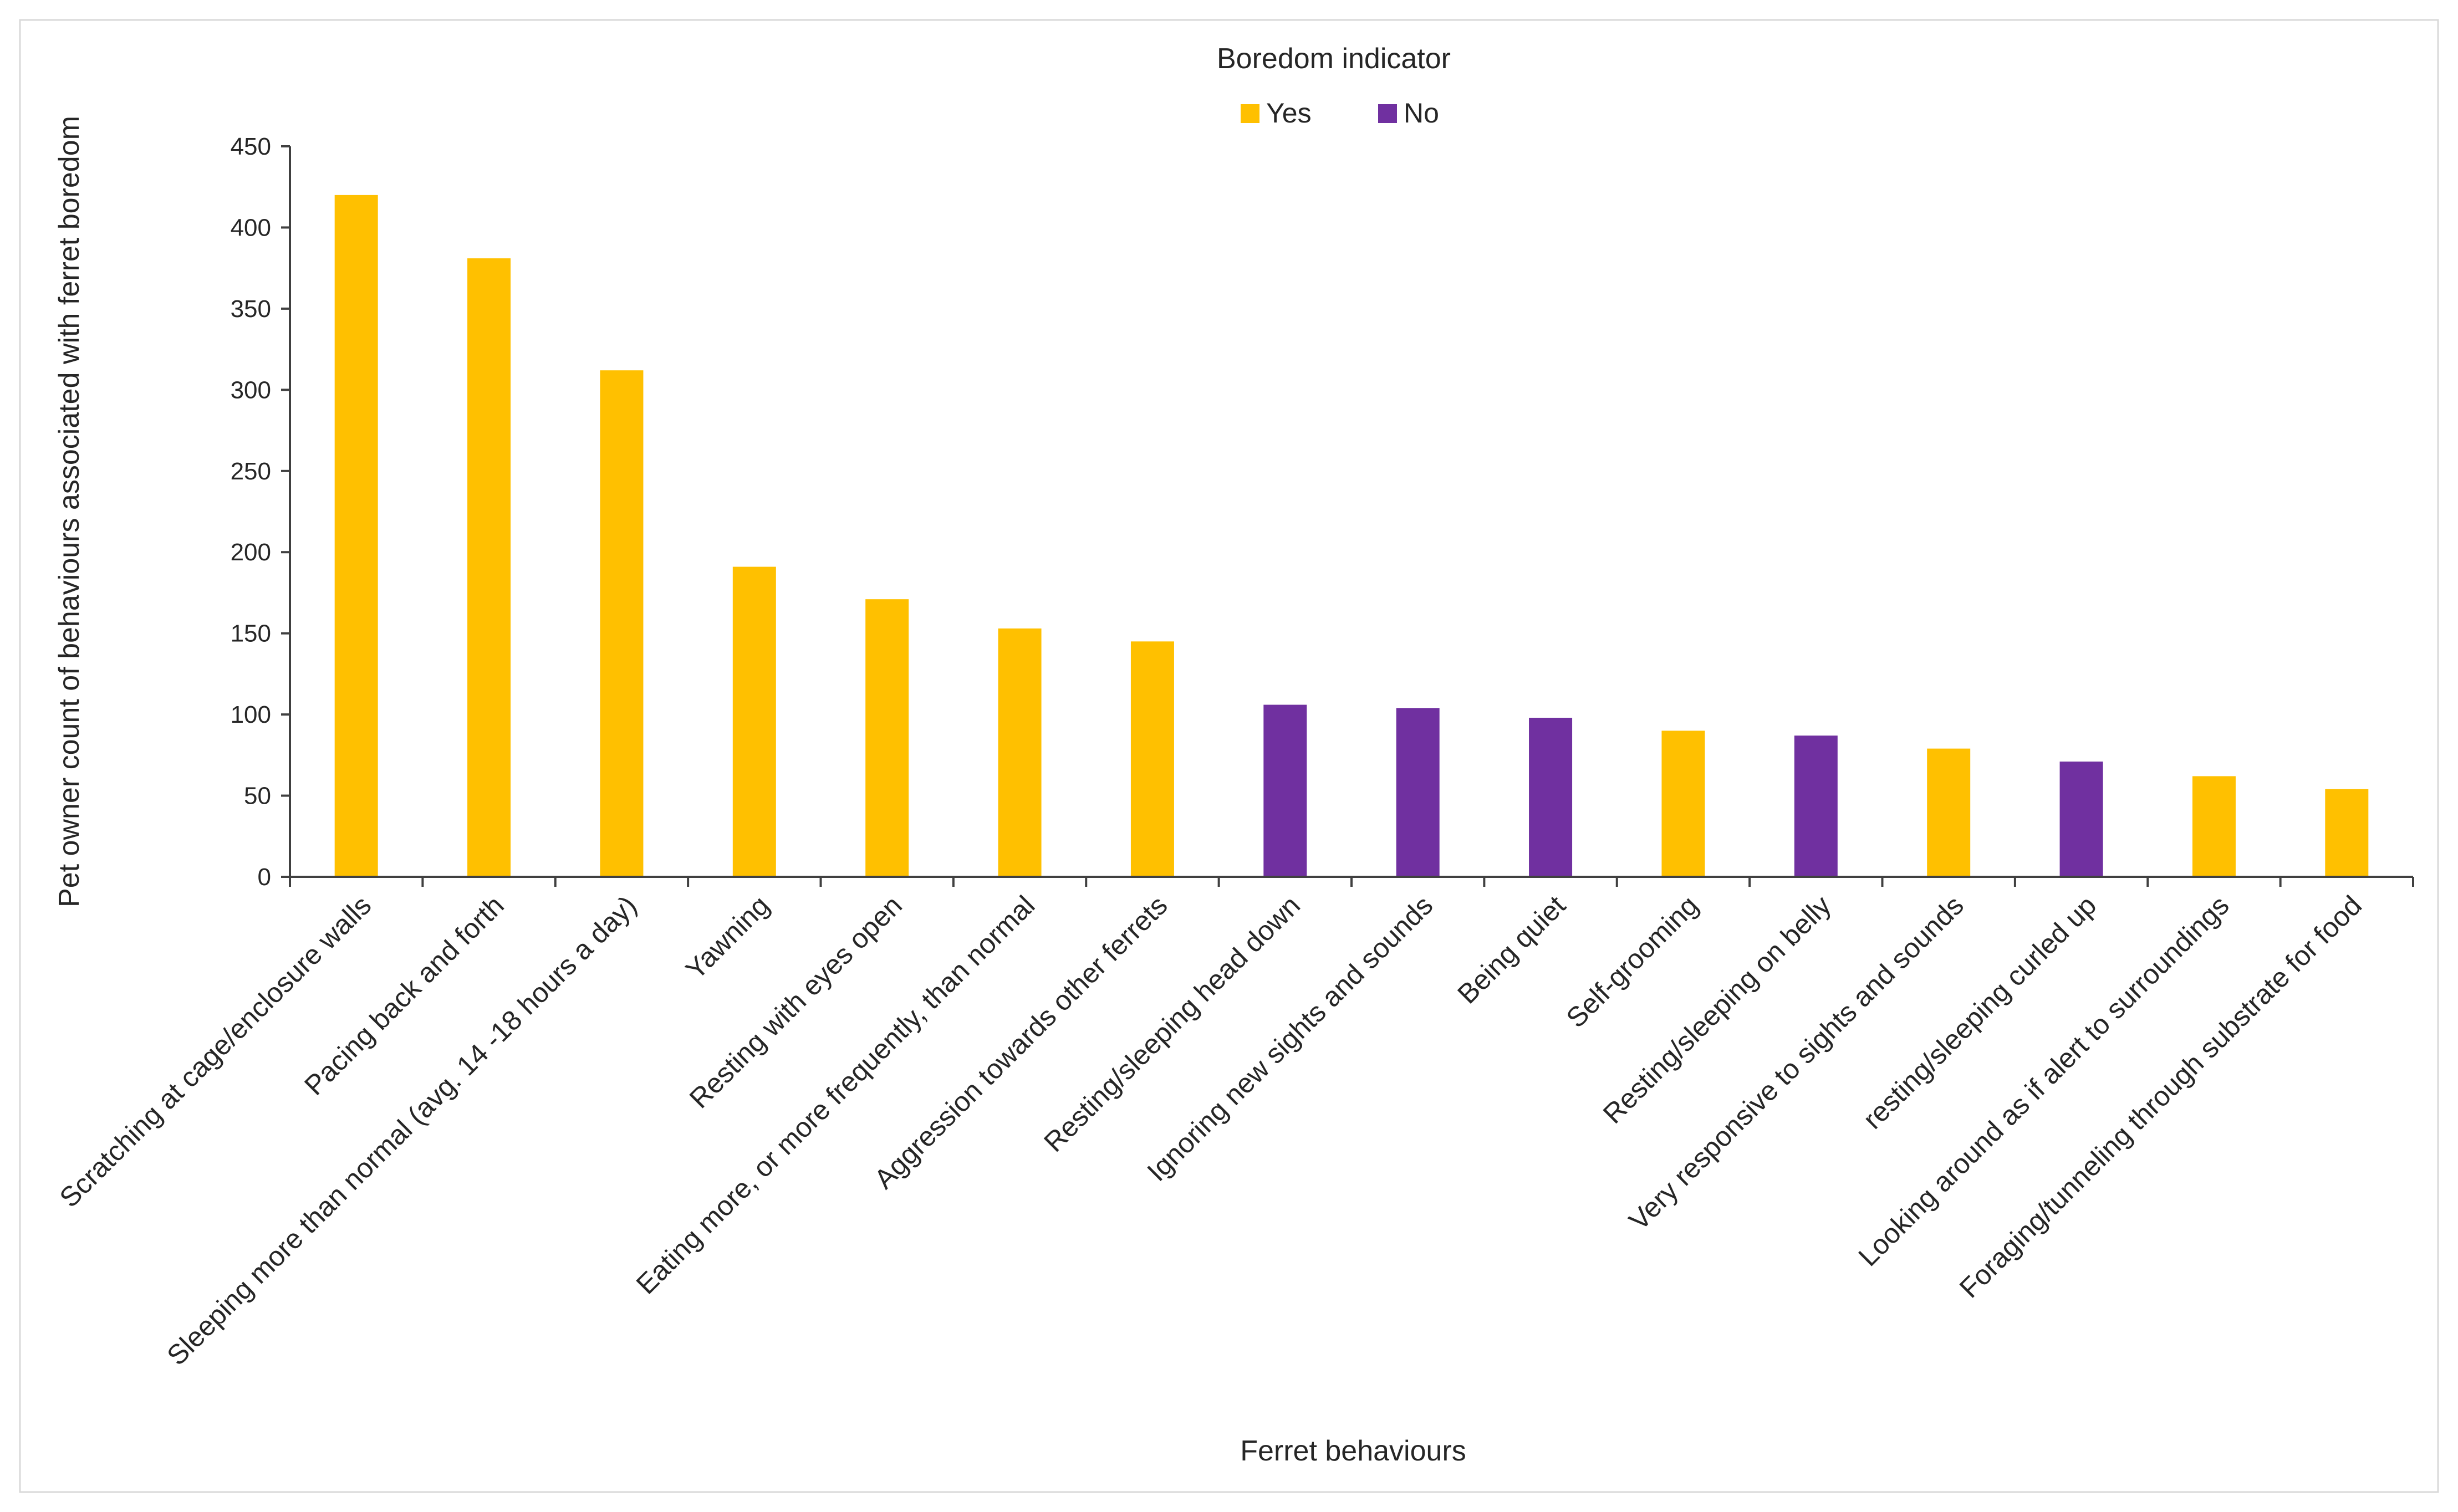  What do you see at coordinates (251, 552) in the screenshot?
I see `y-tick-label: 200` at bounding box center [251, 552].